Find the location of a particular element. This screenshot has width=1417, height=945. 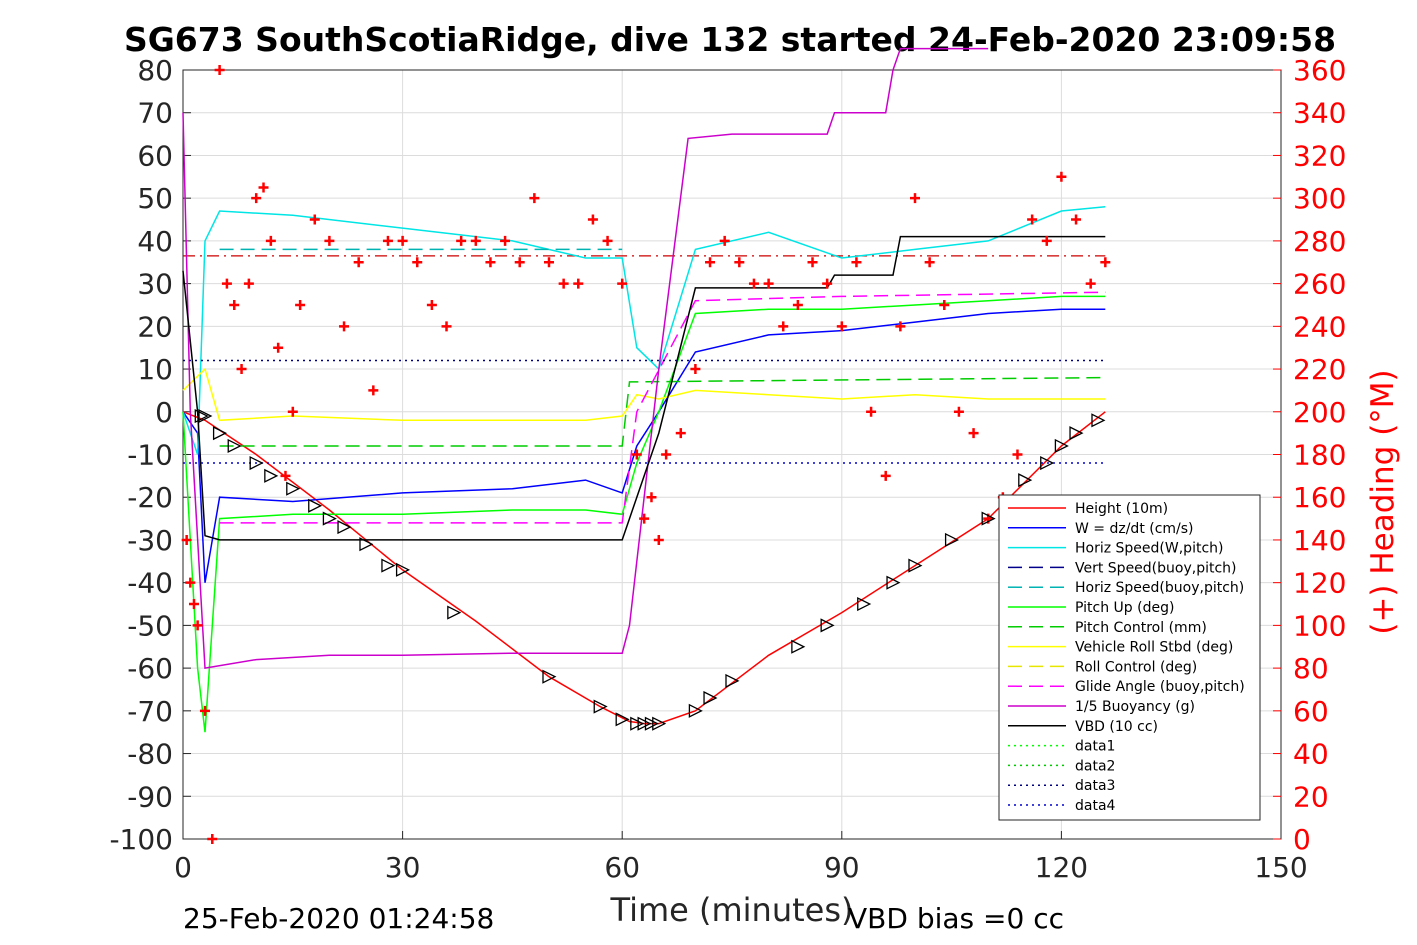

y2-tick-label: 160 is located at coordinates (1319, 497).